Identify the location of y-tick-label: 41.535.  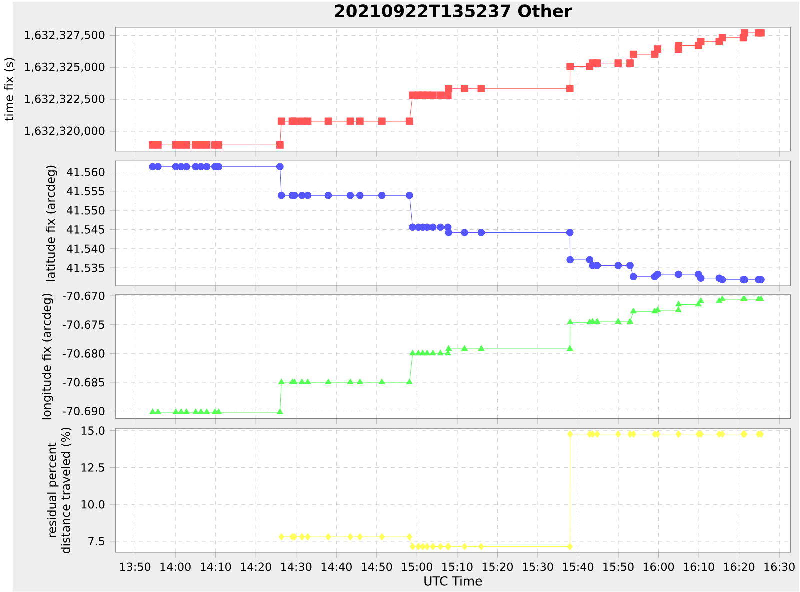
(85, 268).